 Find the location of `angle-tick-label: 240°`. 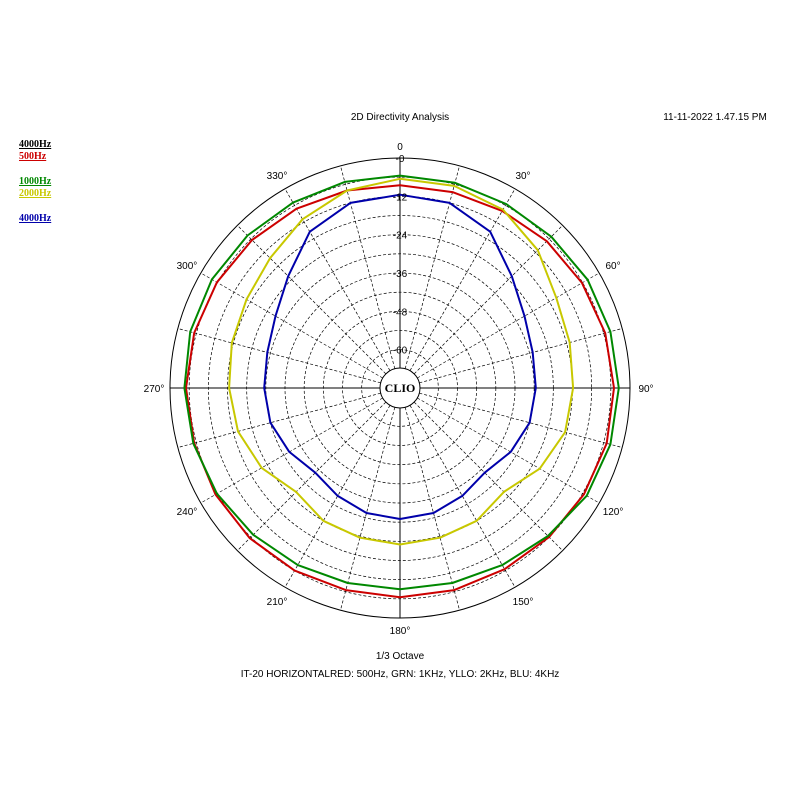

angle-tick-label: 240° is located at coordinates (187, 512).